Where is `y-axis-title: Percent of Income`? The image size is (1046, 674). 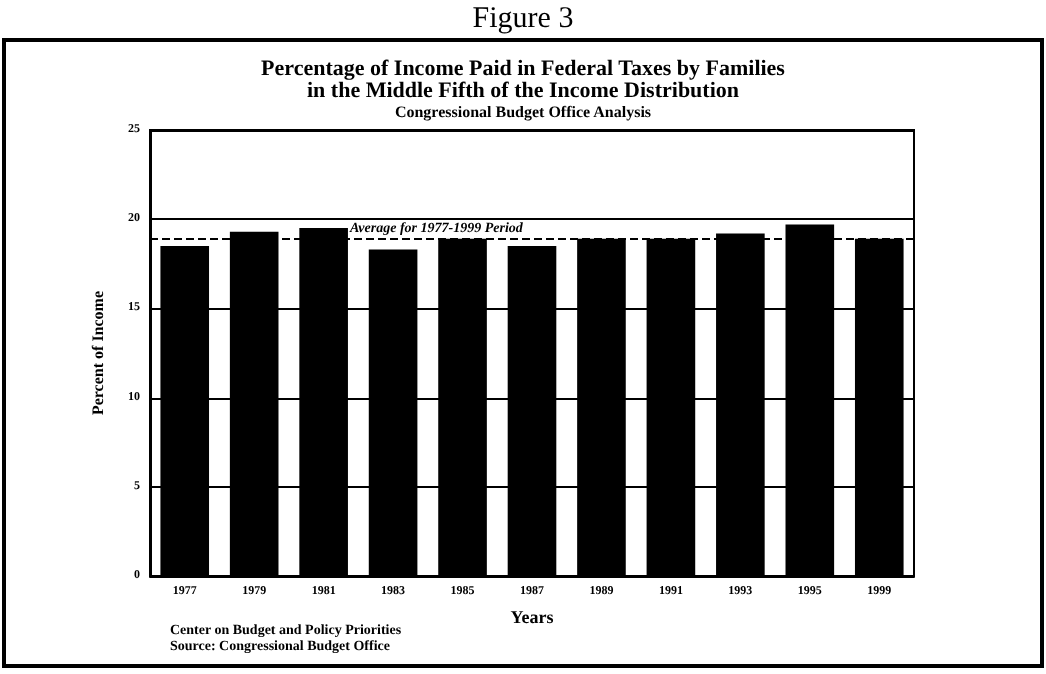
y-axis-title: Percent of Income is located at coordinates (98, 353).